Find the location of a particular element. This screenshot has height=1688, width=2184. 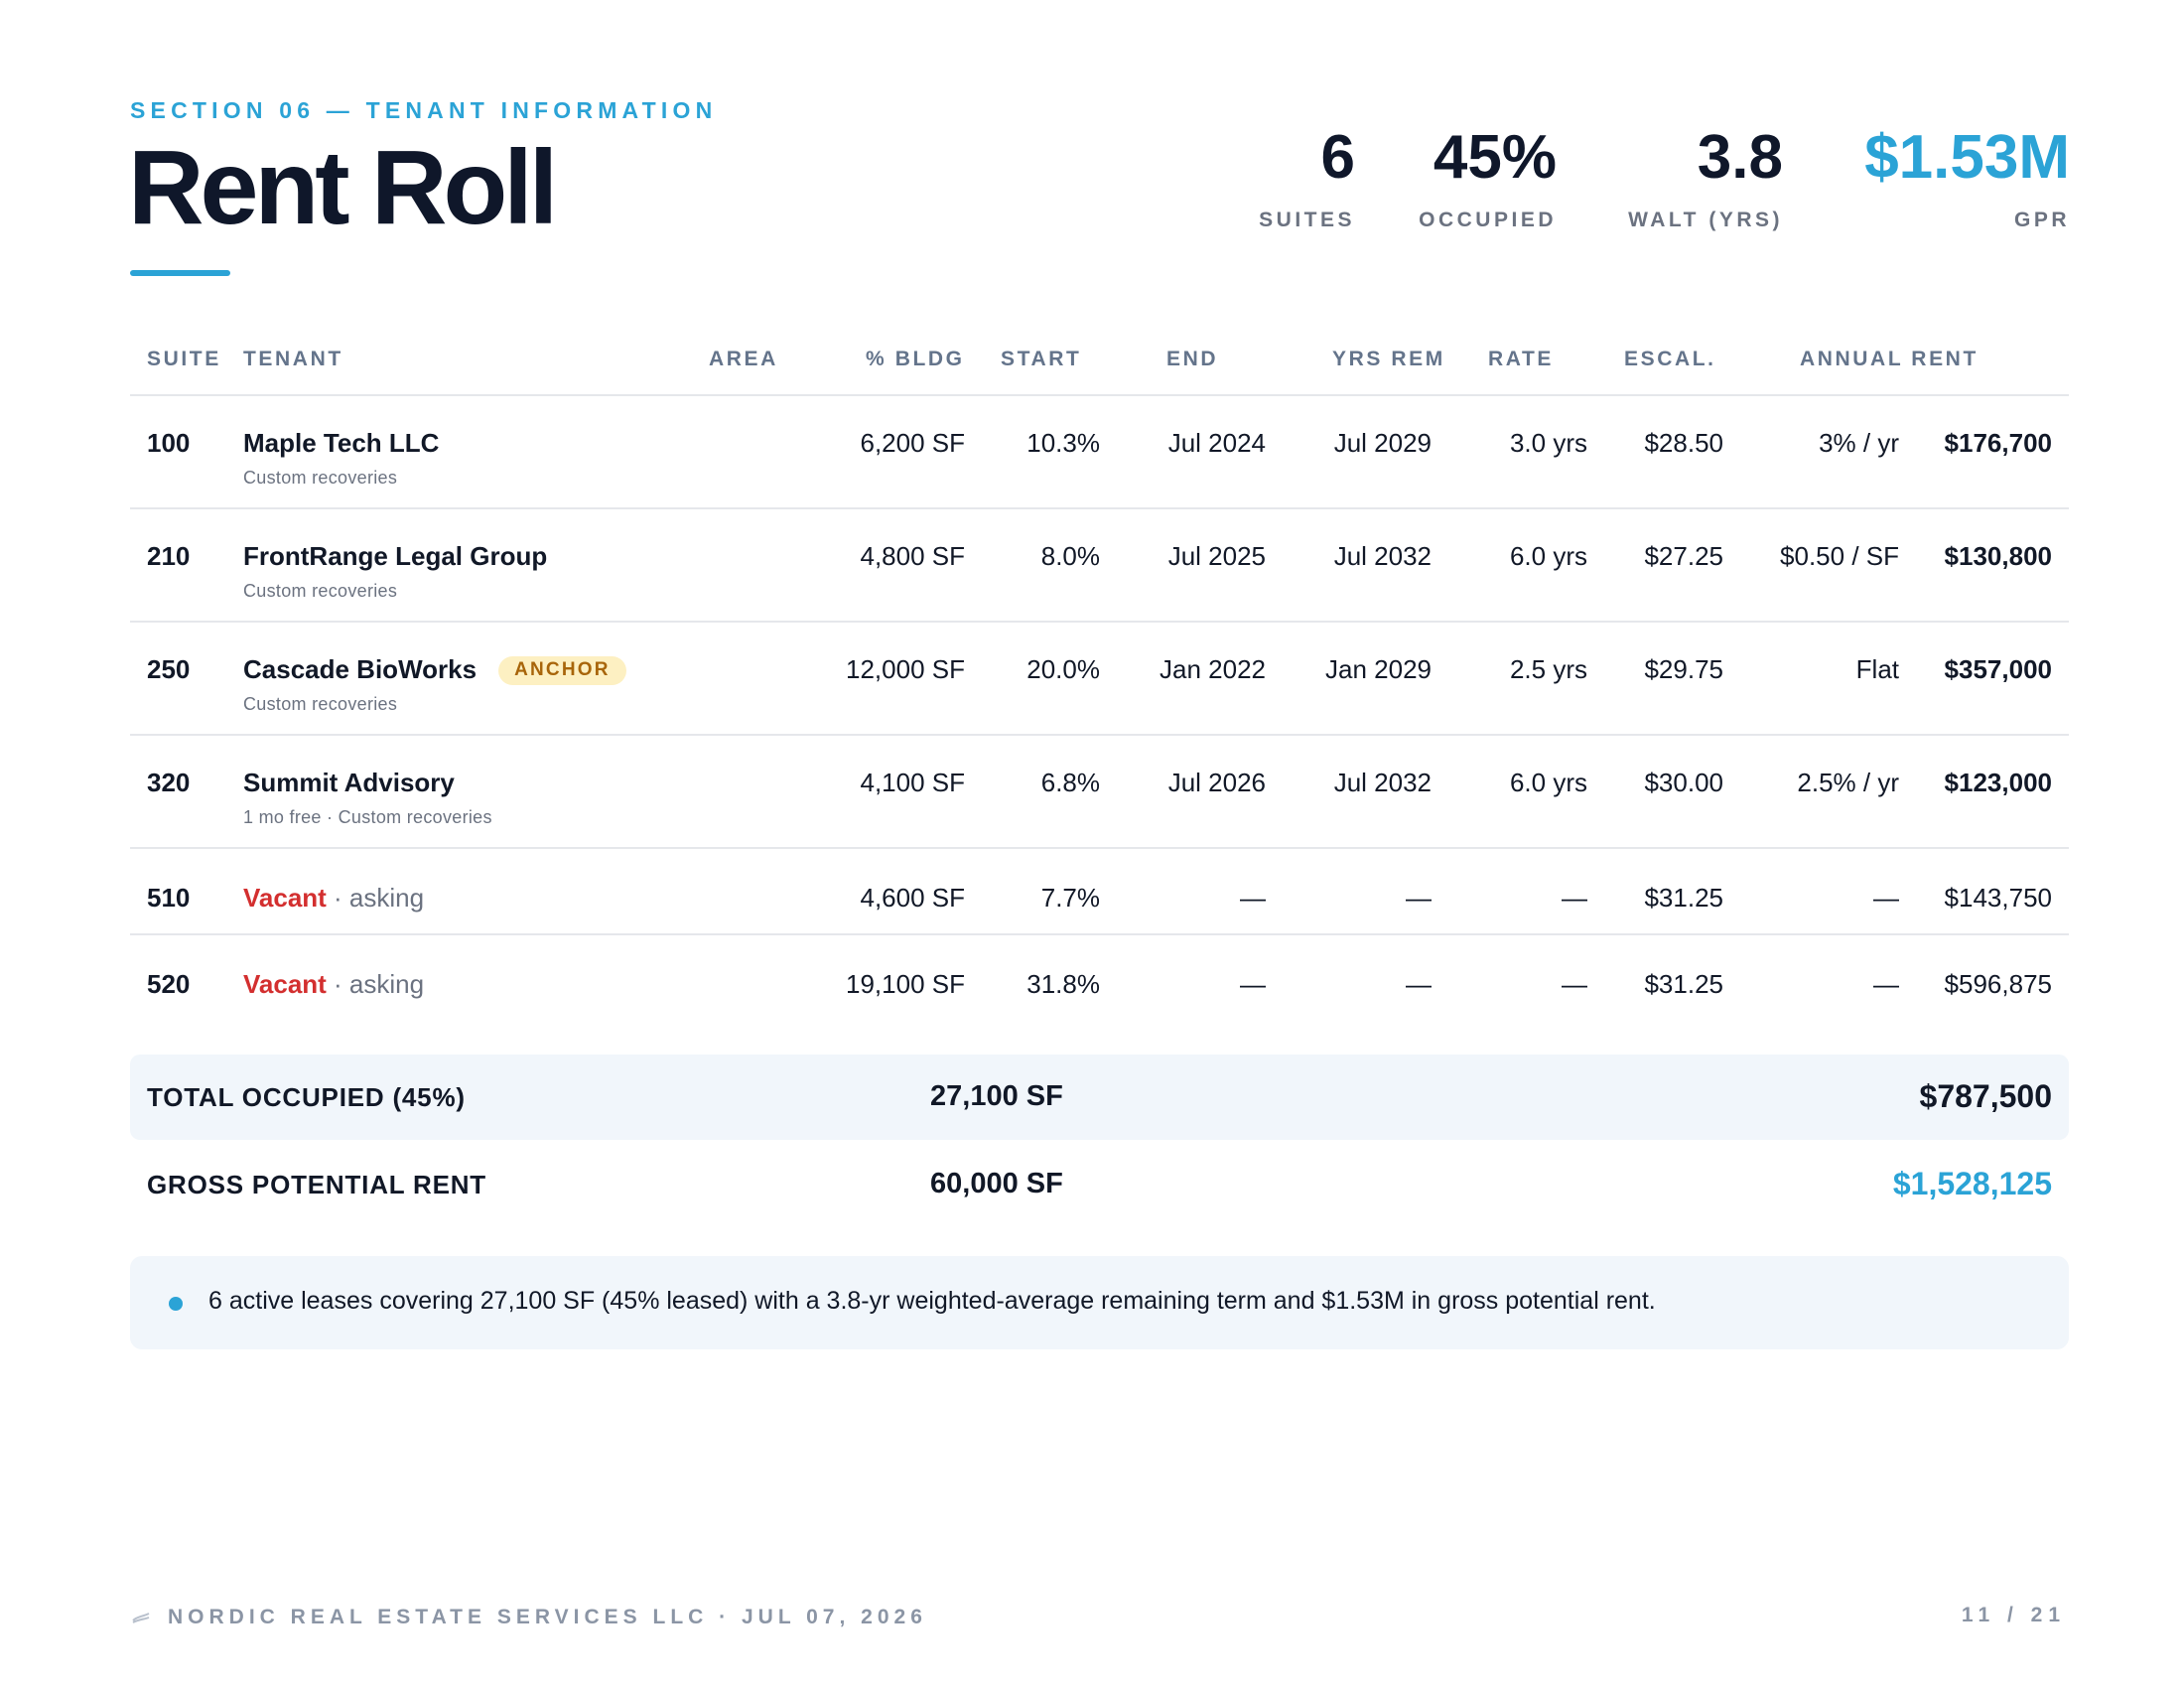

total-occupied-label: TOTAL OCCUPIED (45%) is located at coordinates (306, 1097).